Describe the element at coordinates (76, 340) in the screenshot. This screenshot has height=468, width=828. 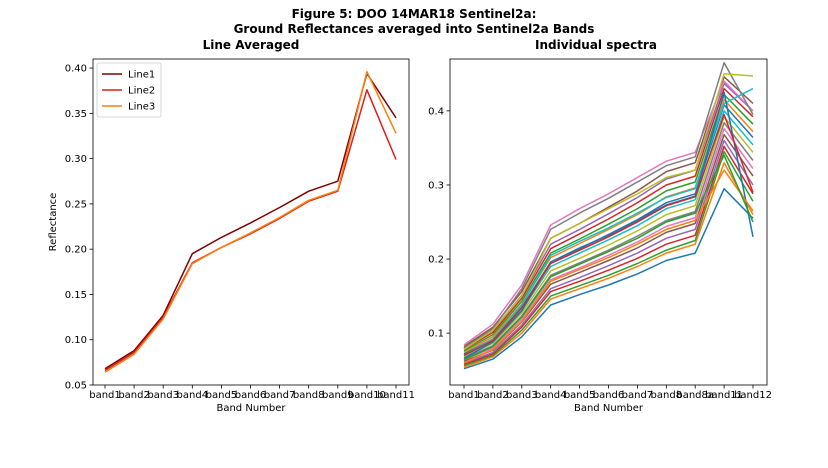
I see `y-tick-label: 0.10` at that location.